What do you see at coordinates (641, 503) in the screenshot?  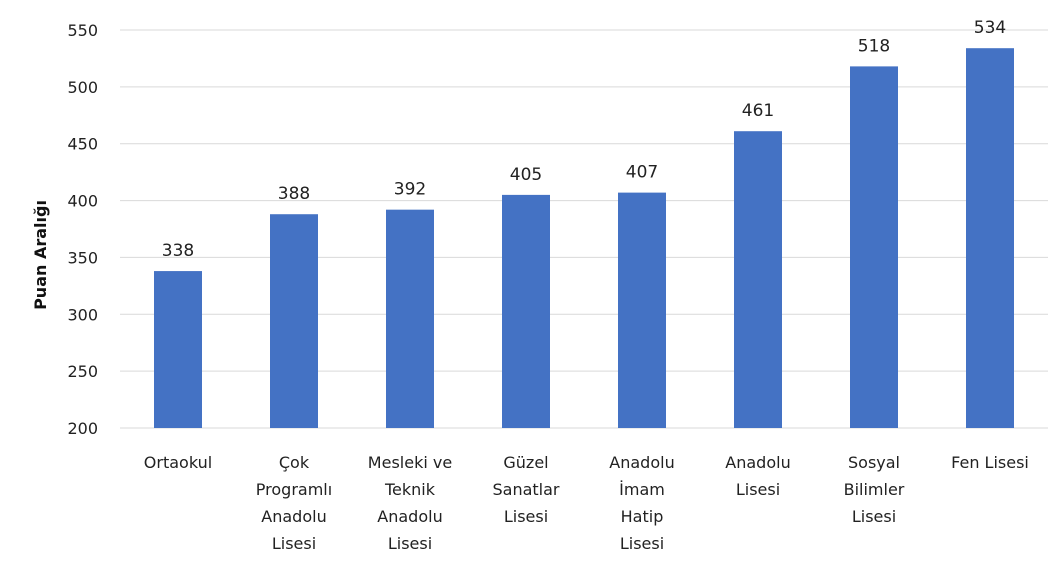 I see `category-label: Anadolu İmam Hatip Lisesi` at bounding box center [641, 503].